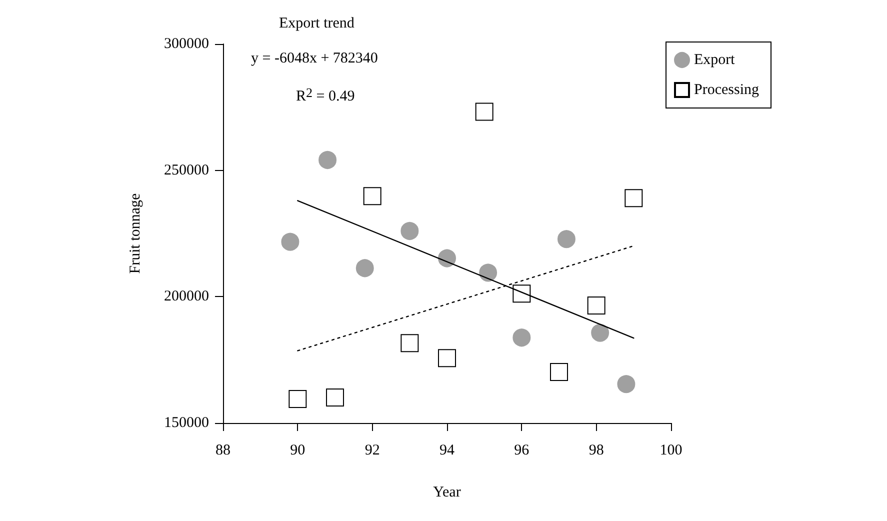 The width and height of the screenshot is (887, 521). What do you see at coordinates (447, 450) in the screenshot?
I see `x-tick-label: 94` at bounding box center [447, 450].